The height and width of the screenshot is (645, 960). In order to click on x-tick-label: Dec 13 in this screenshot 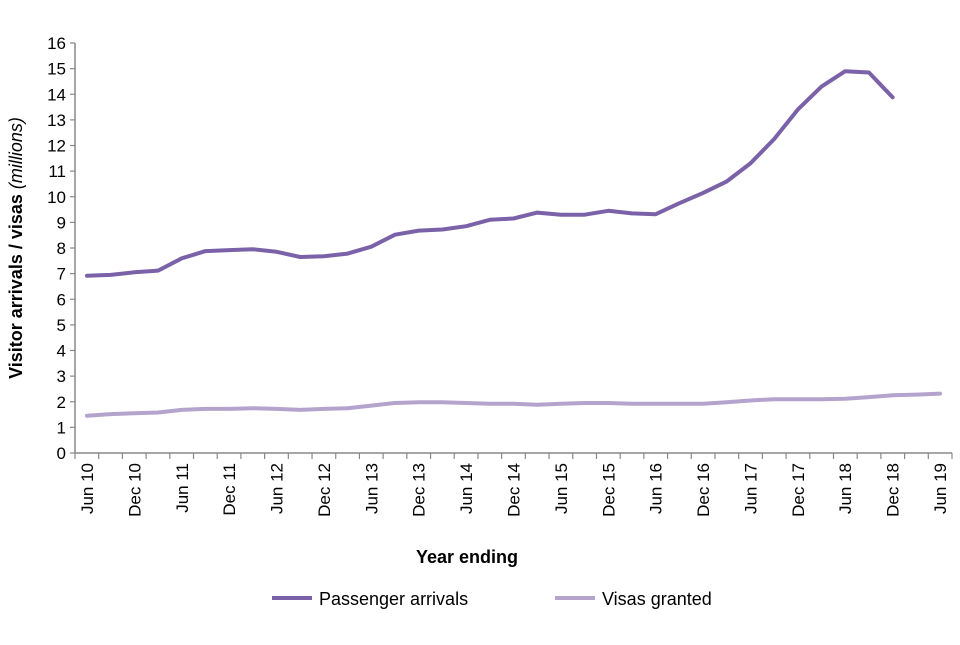, I will do `click(419, 490)`.